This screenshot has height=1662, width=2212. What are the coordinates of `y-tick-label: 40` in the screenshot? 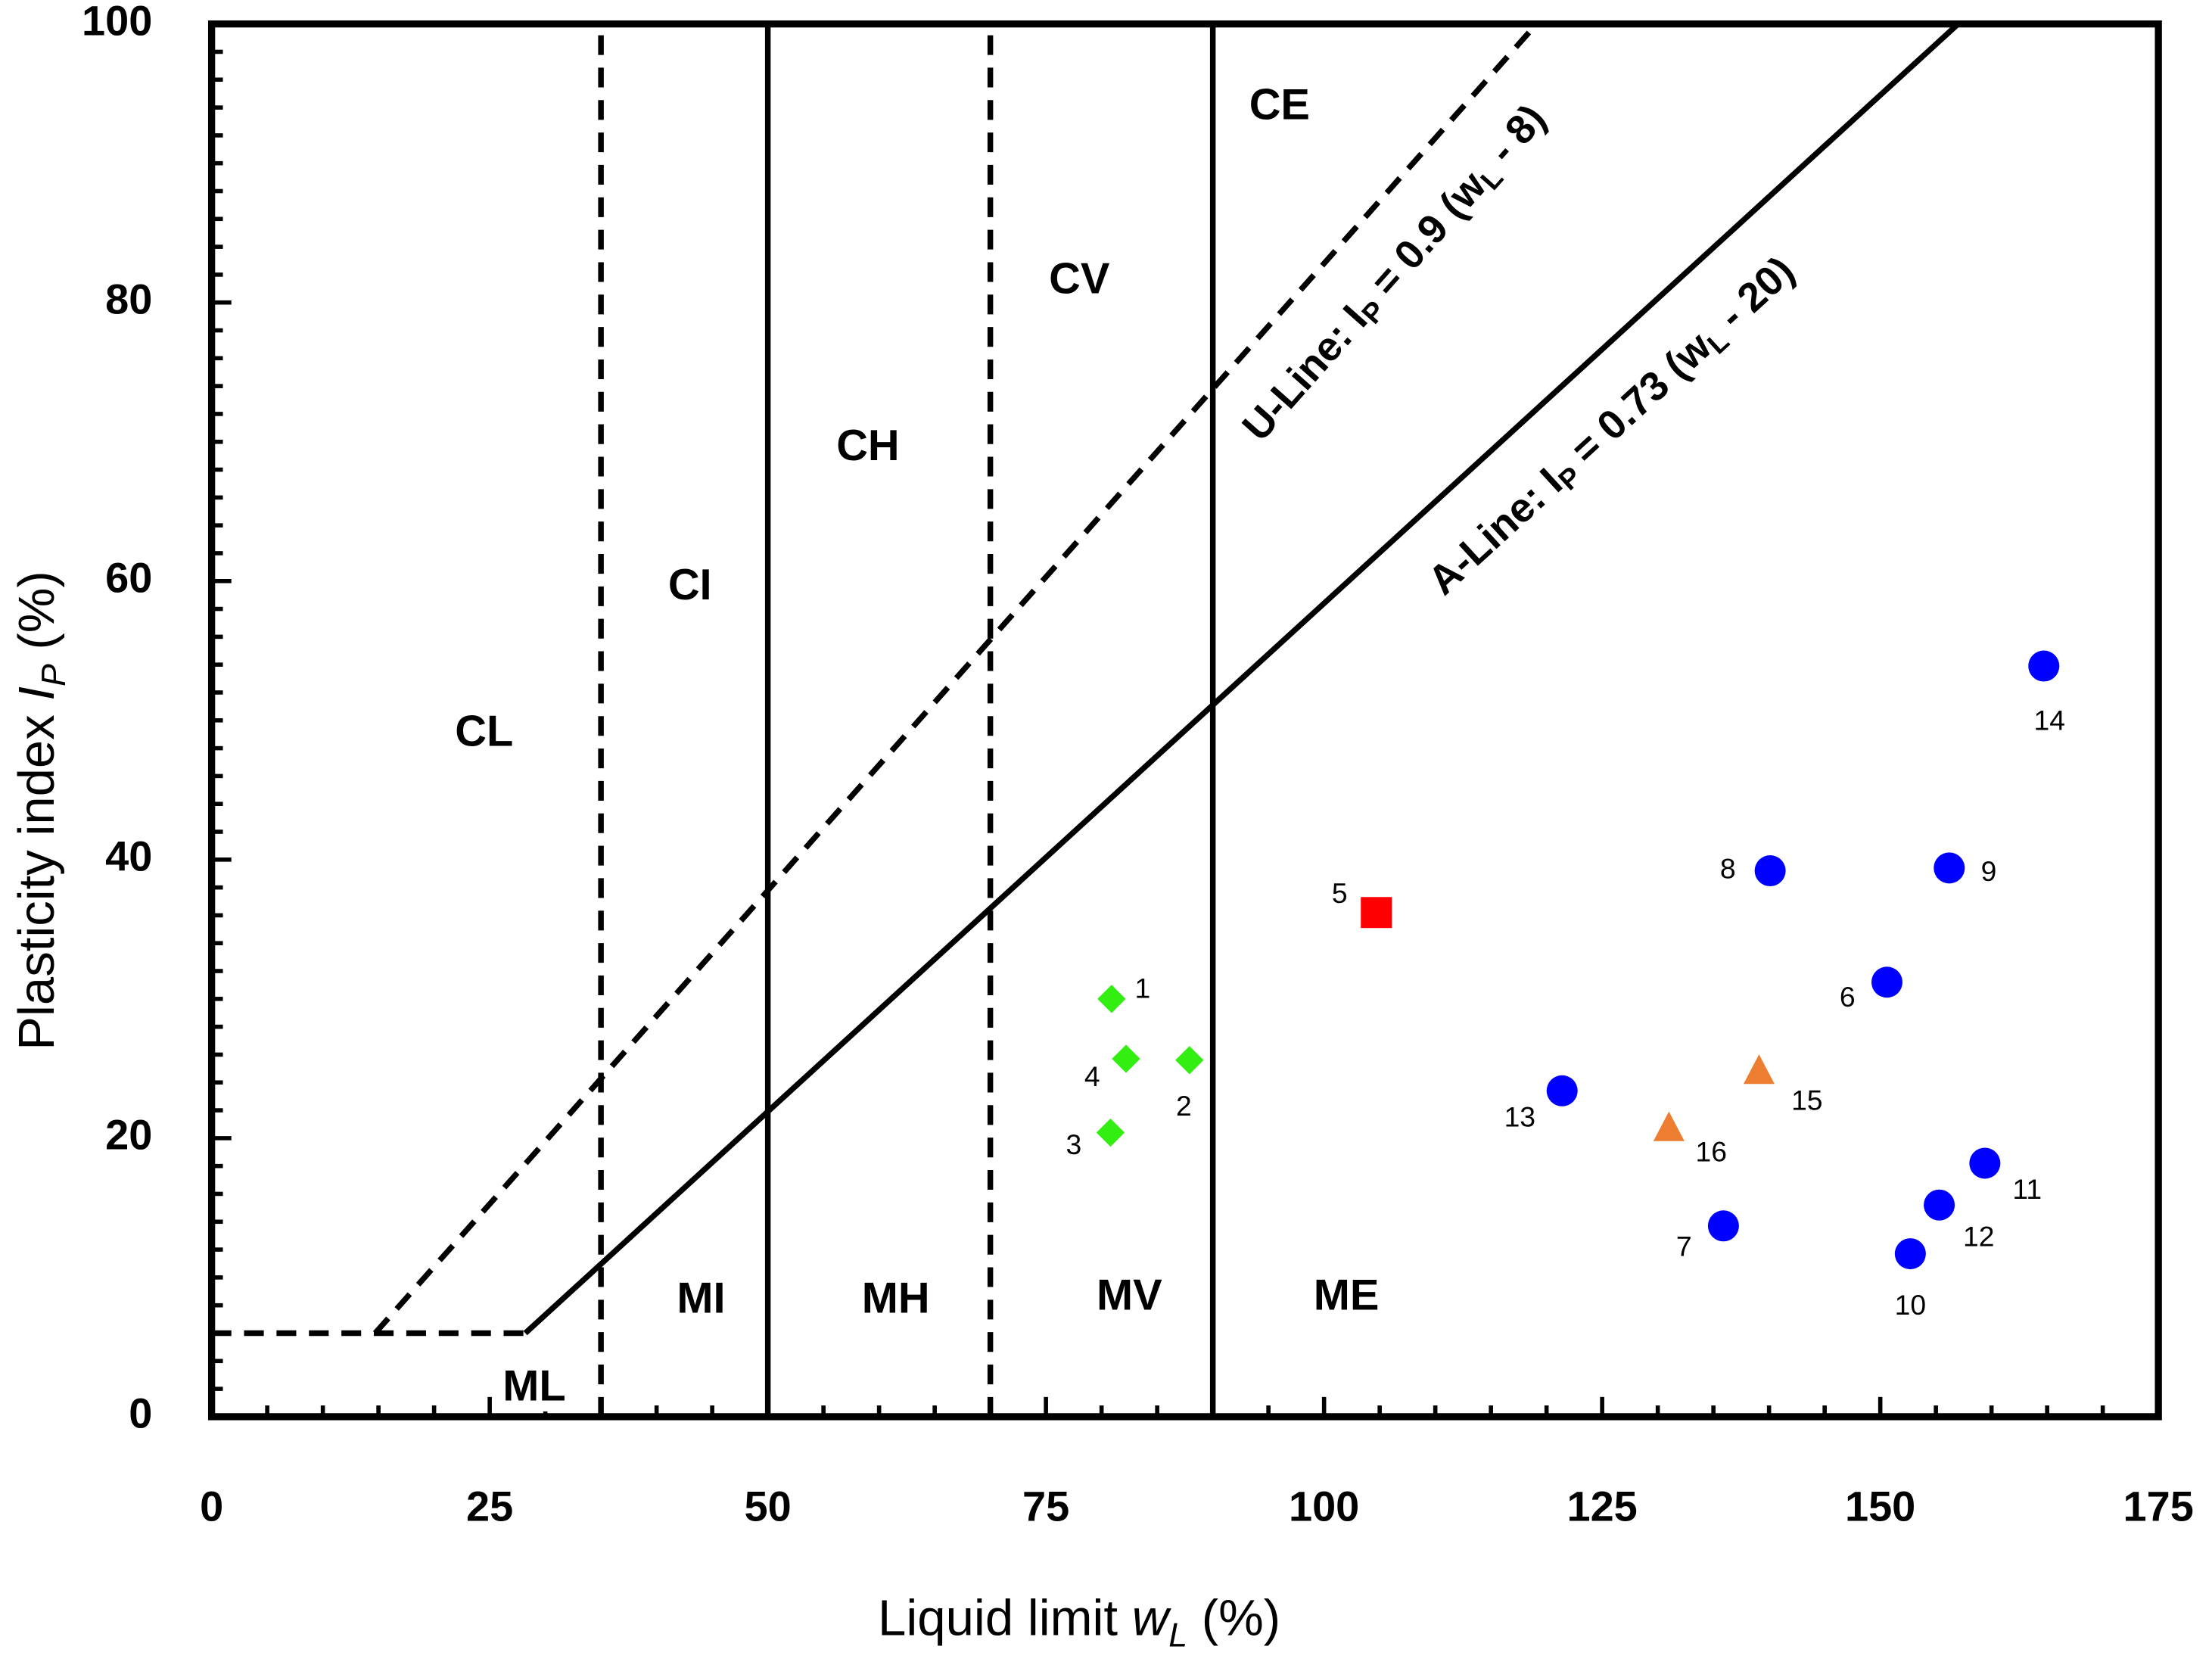 It's located at (128, 856).